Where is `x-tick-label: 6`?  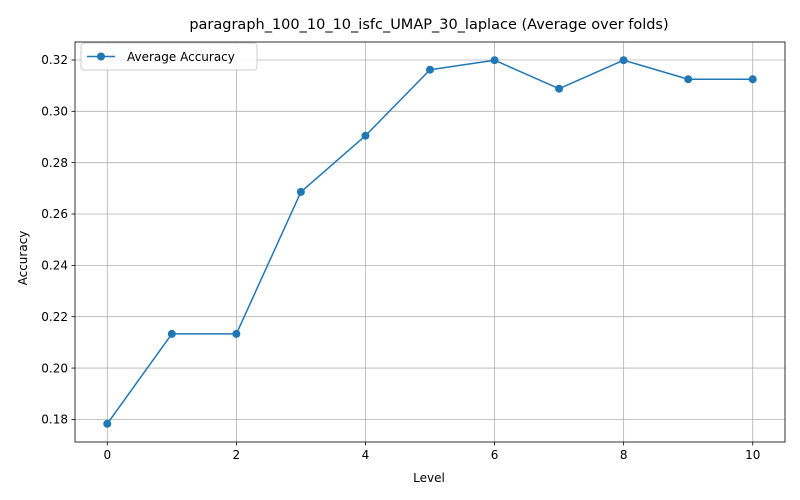
x-tick-label: 6 is located at coordinates (495, 455).